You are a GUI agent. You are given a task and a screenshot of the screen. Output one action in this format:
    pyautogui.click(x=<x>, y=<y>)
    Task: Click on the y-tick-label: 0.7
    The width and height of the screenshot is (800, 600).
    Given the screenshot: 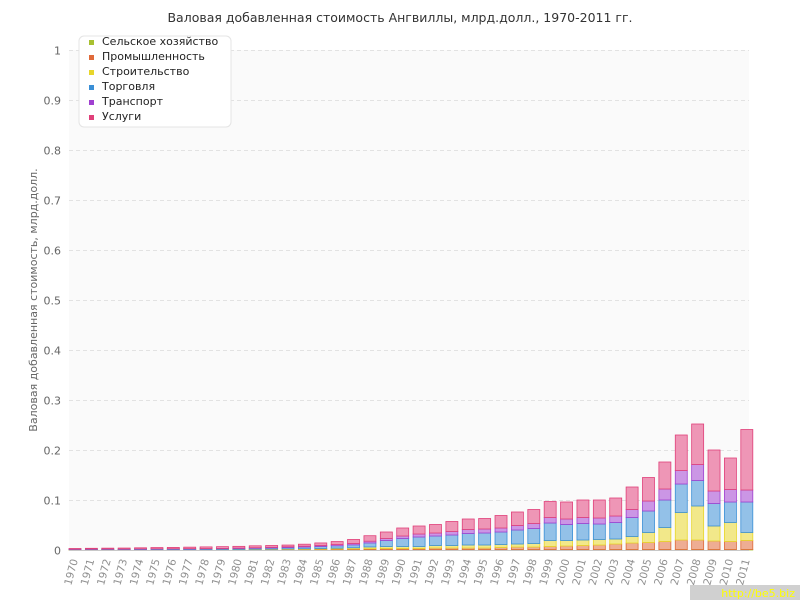 What is the action you would take?
    pyautogui.click(x=53, y=201)
    